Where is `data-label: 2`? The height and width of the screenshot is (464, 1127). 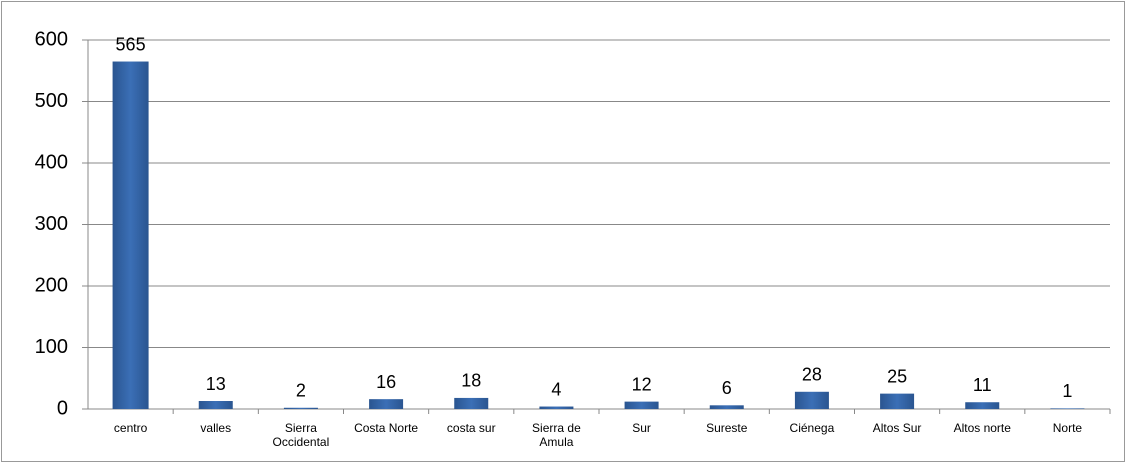 data-label: 2 is located at coordinates (301, 391).